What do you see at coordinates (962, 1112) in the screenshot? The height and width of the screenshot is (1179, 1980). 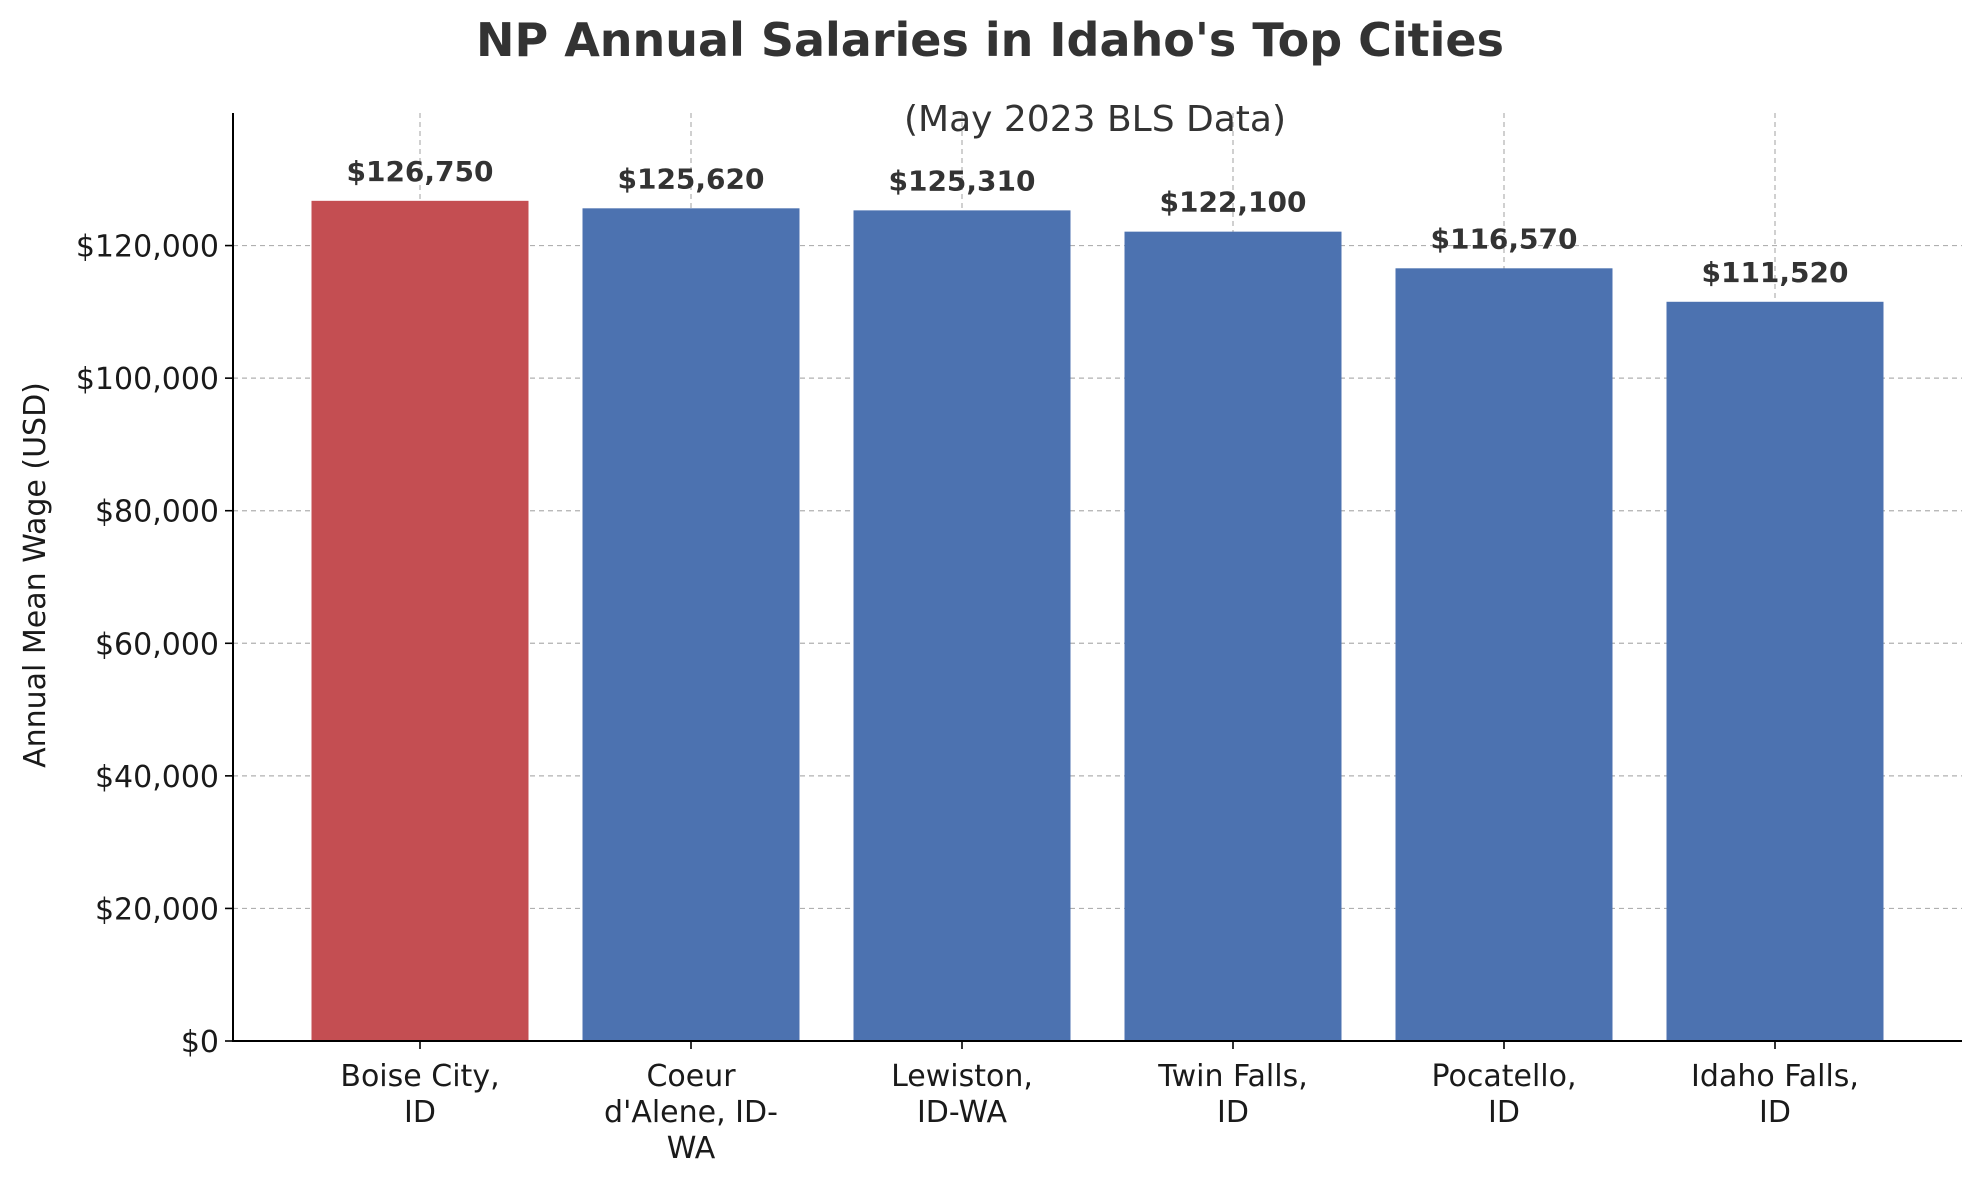 I see `x-tick-label-line: ID-WA` at bounding box center [962, 1112].